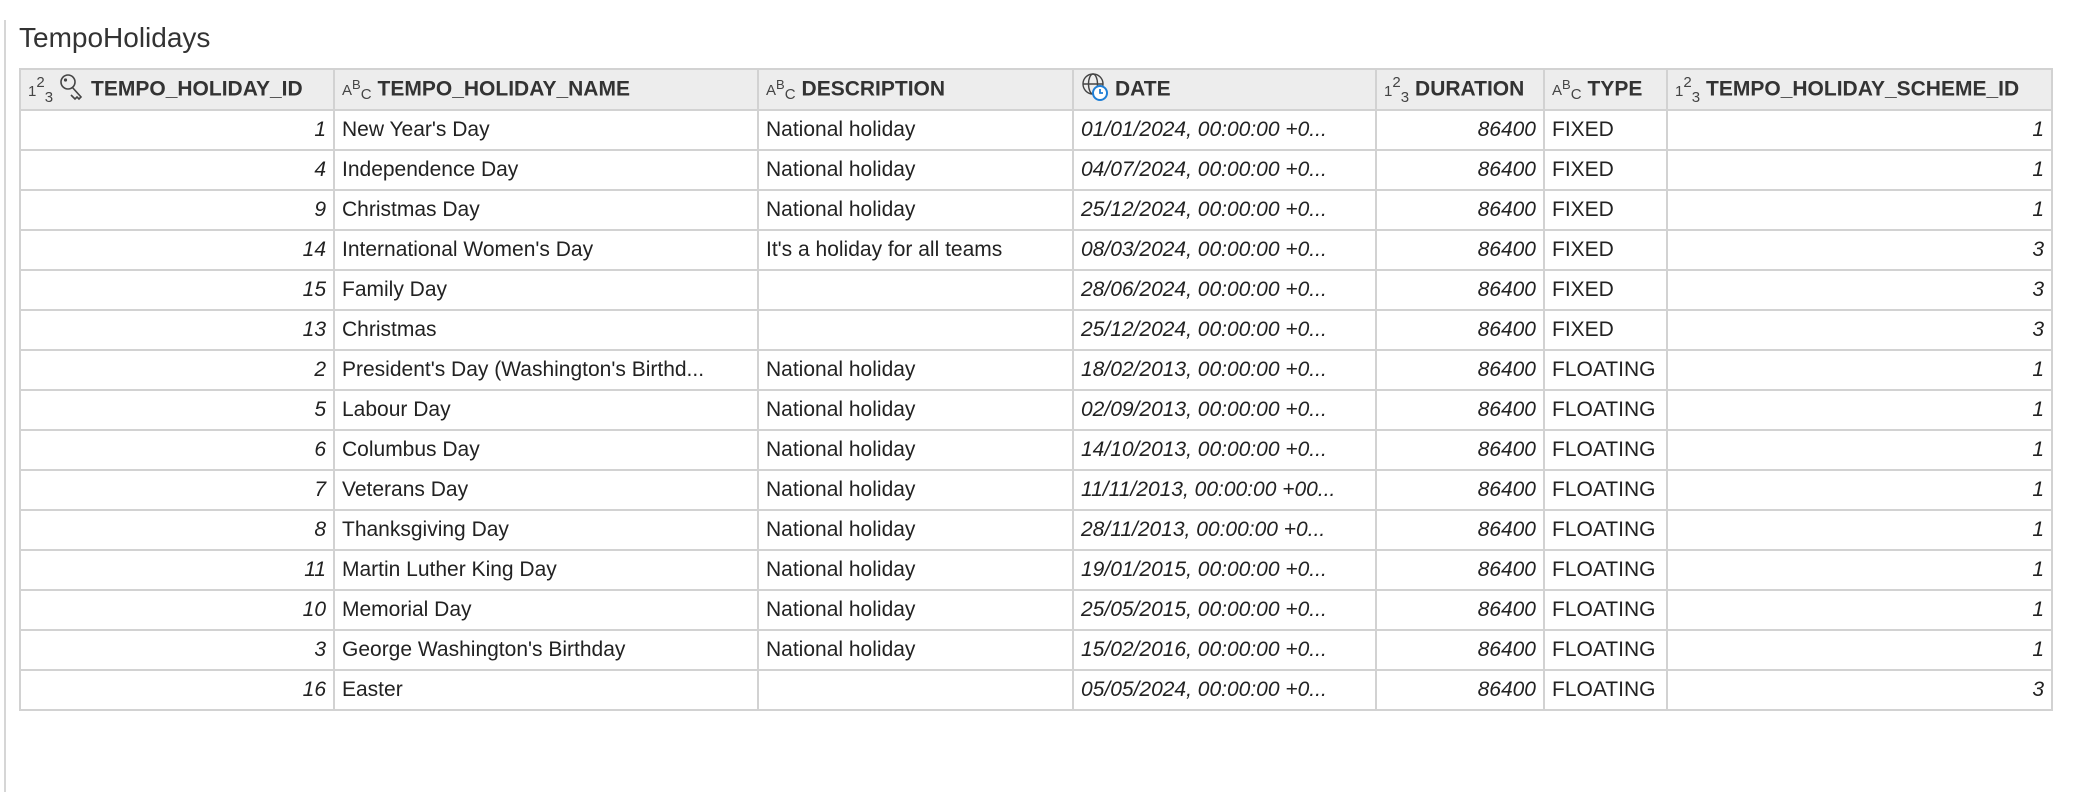 The width and height of the screenshot is (2098, 792). I want to click on cell-name: Christmas, so click(546, 330).